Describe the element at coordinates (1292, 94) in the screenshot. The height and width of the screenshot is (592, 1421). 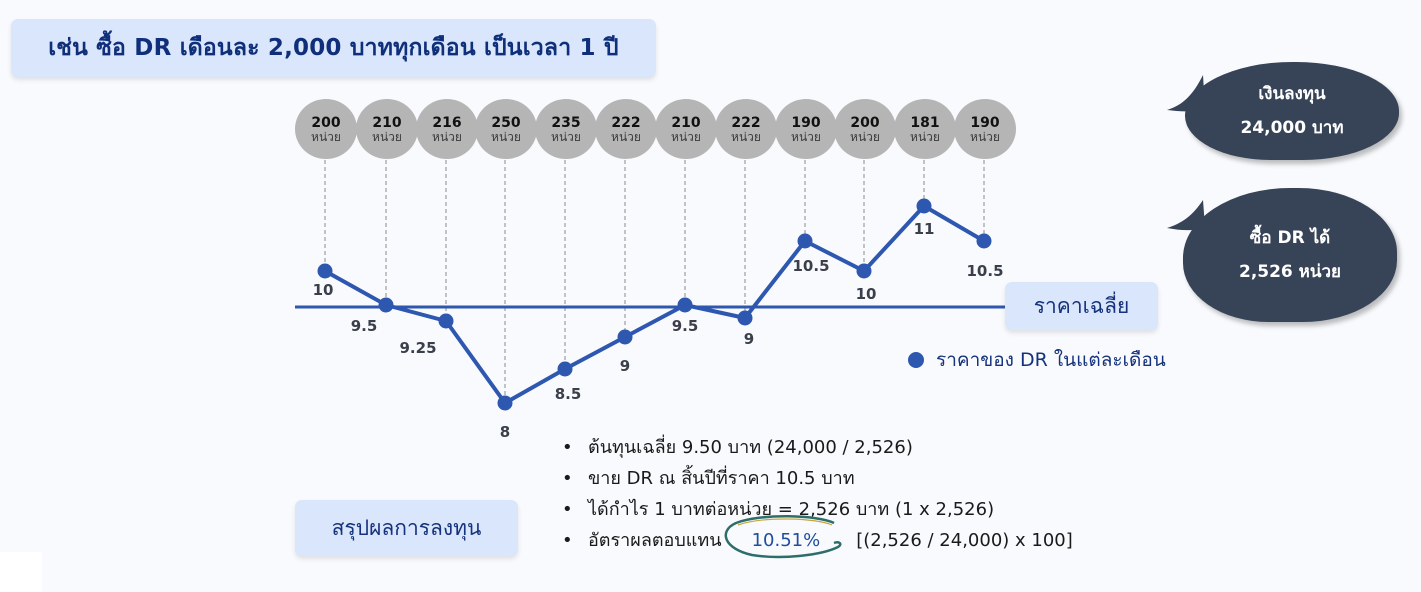
I see `investment-callout-title: เงินลงทุน` at that location.